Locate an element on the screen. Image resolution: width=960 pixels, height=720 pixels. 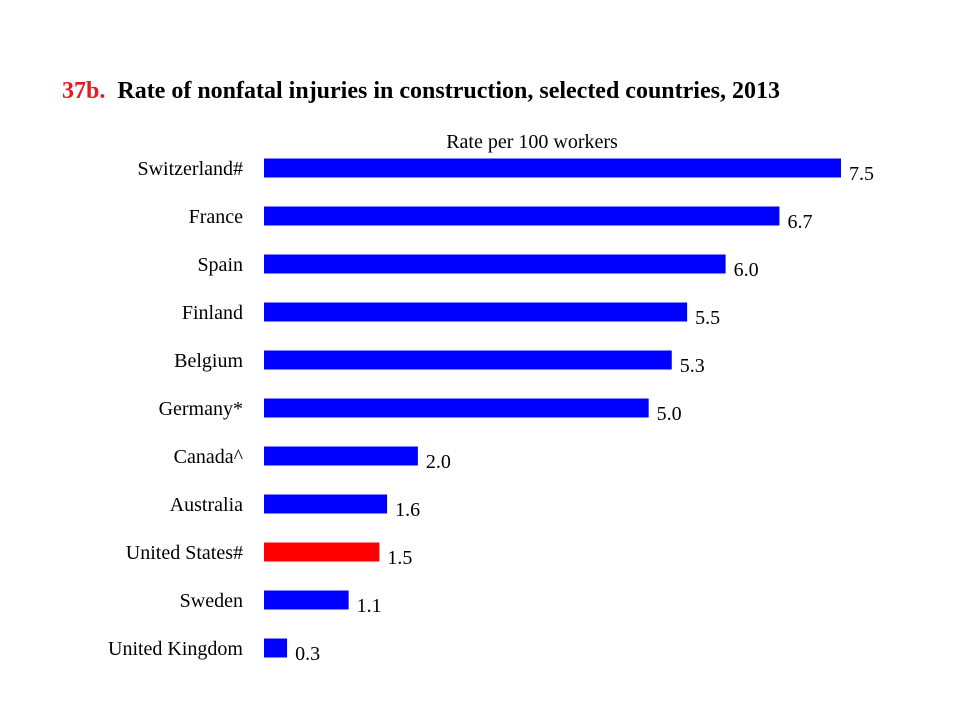
category-label-france: France is located at coordinates (216, 217).